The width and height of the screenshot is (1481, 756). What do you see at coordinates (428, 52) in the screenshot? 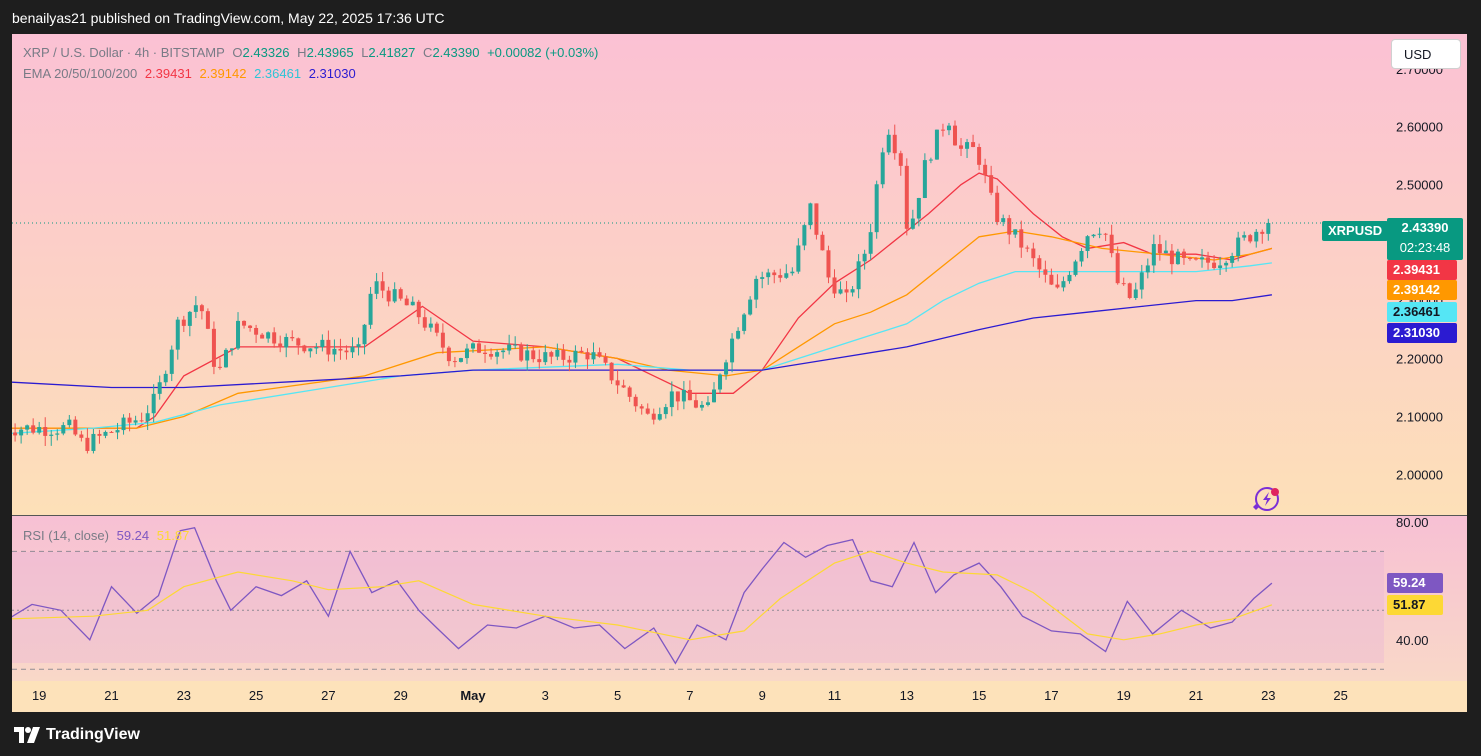
I see `close-label: C` at bounding box center [428, 52].